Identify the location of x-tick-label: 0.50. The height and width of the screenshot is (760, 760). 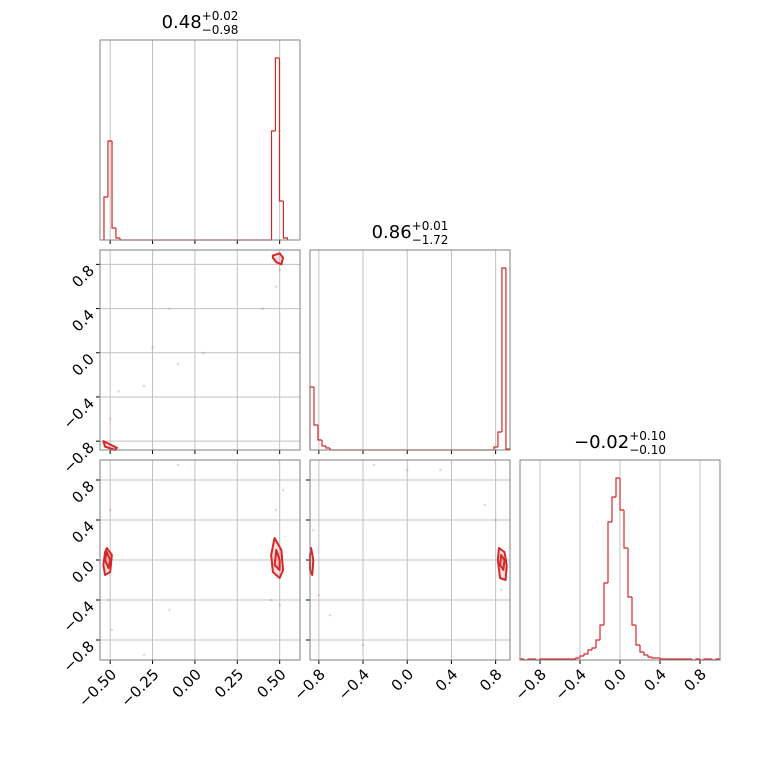
(271, 683).